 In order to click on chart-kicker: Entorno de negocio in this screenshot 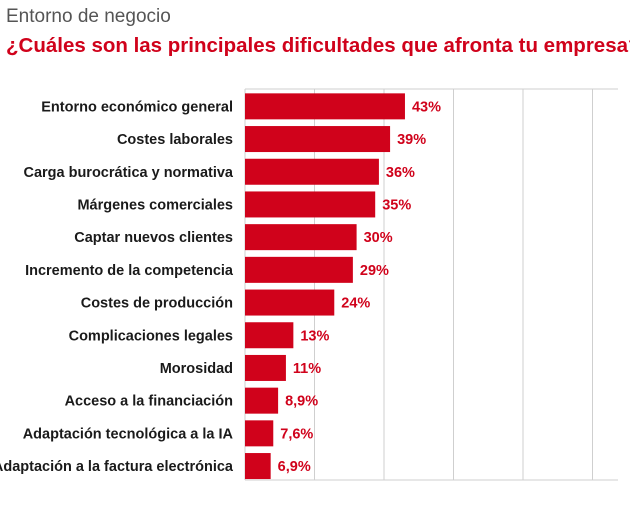, I will do `click(88, 16)`.